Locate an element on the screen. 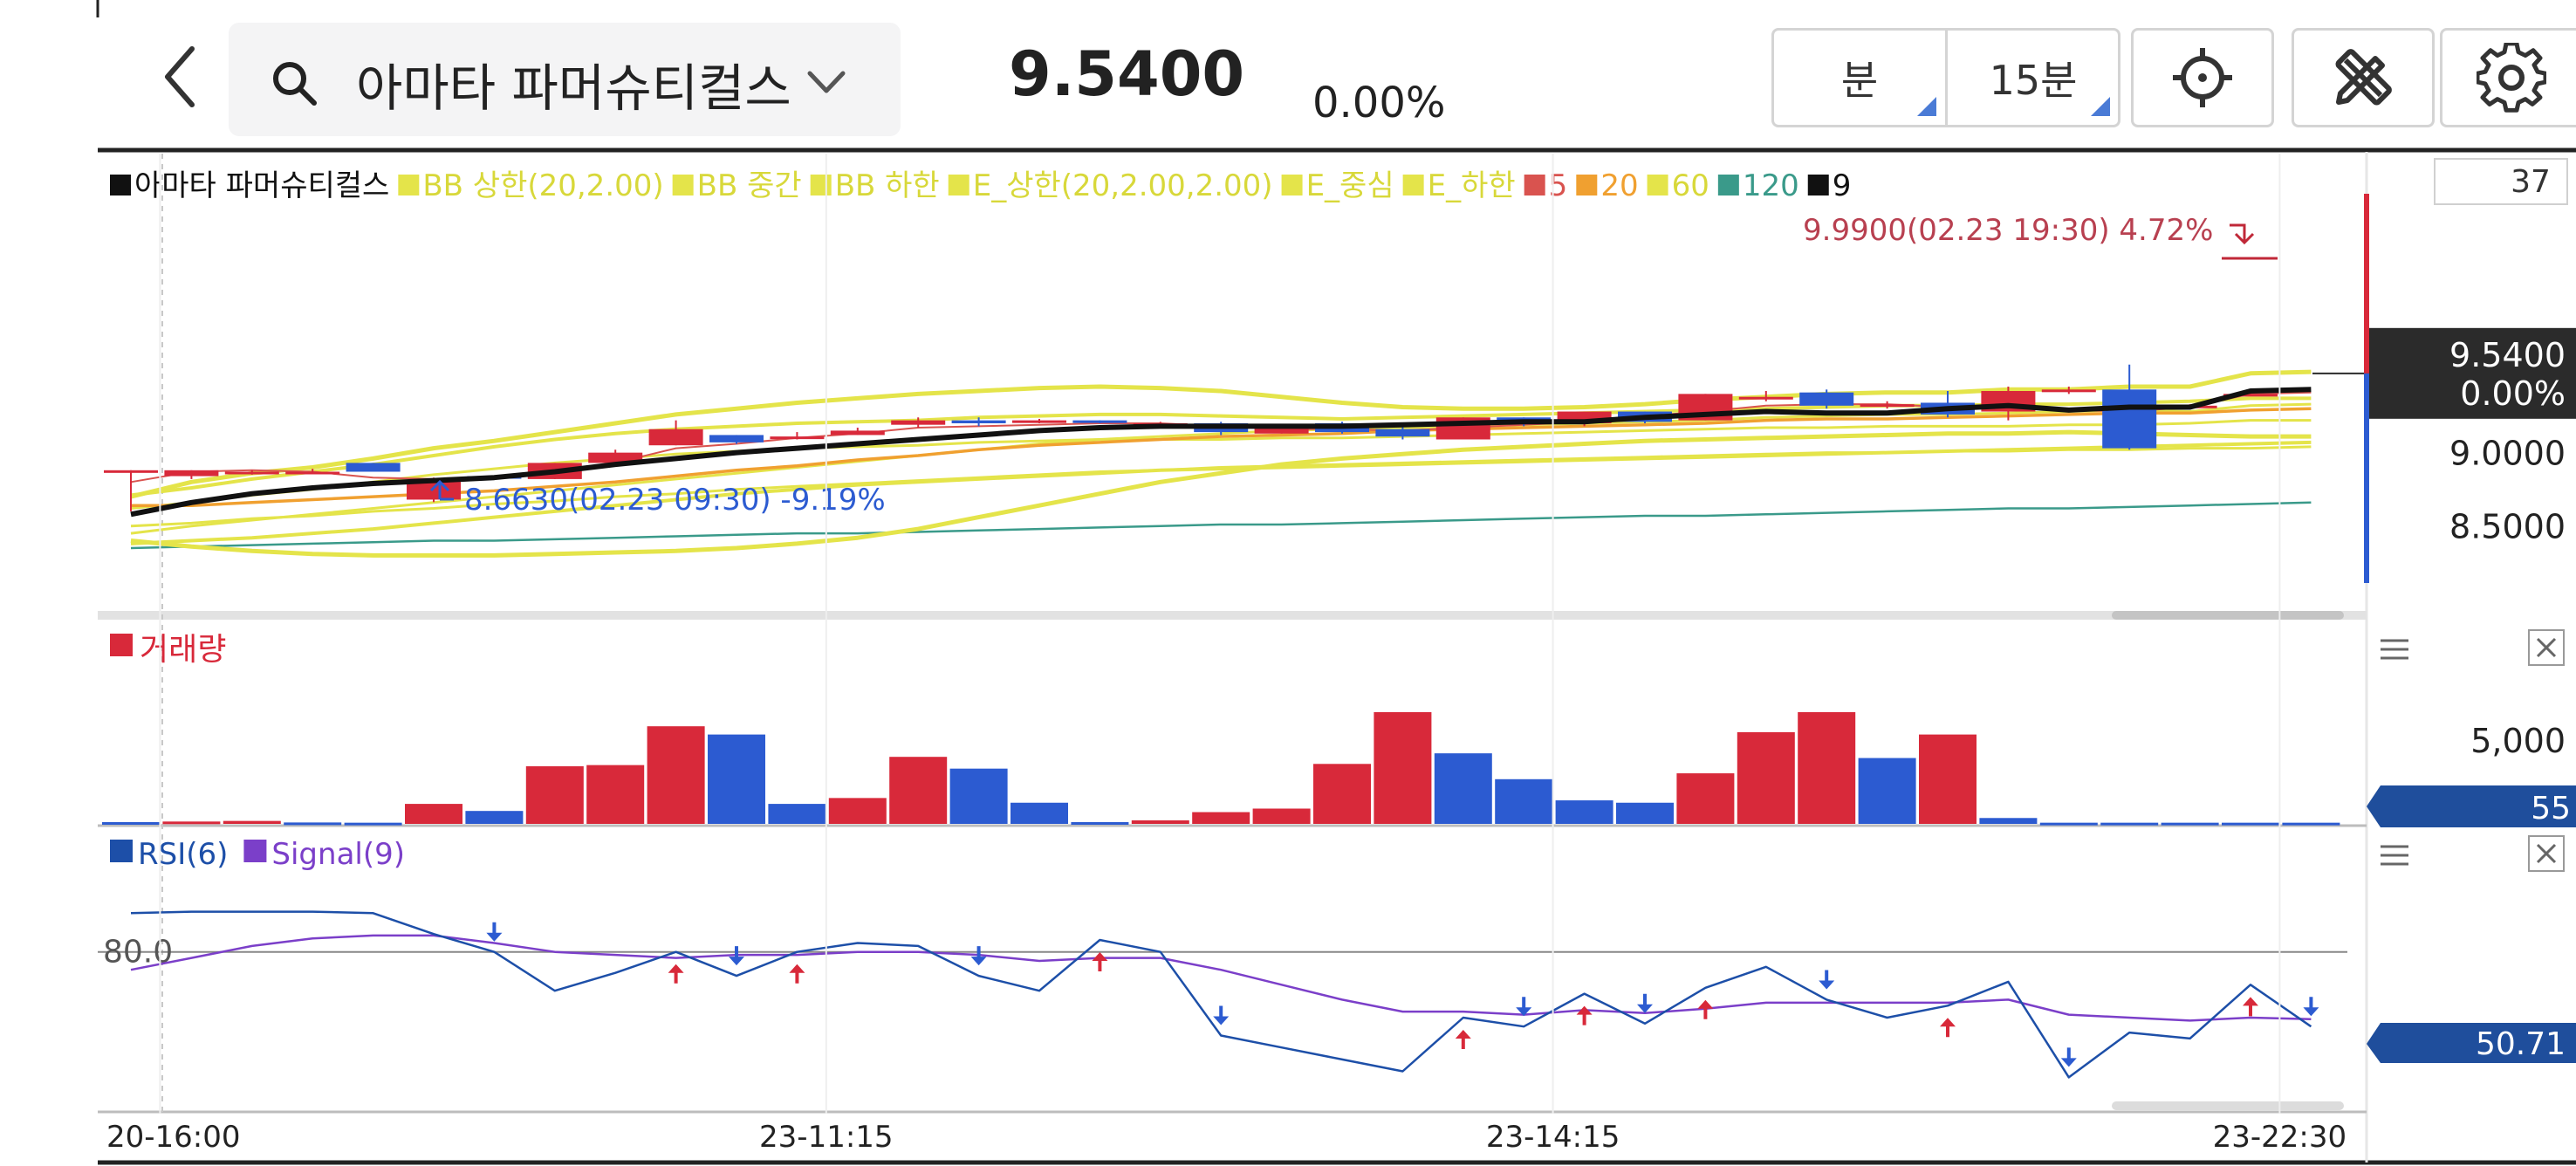 The height and width of the screenshot is (1166, 2576). signal-line is located at coordinates (1221, 978).